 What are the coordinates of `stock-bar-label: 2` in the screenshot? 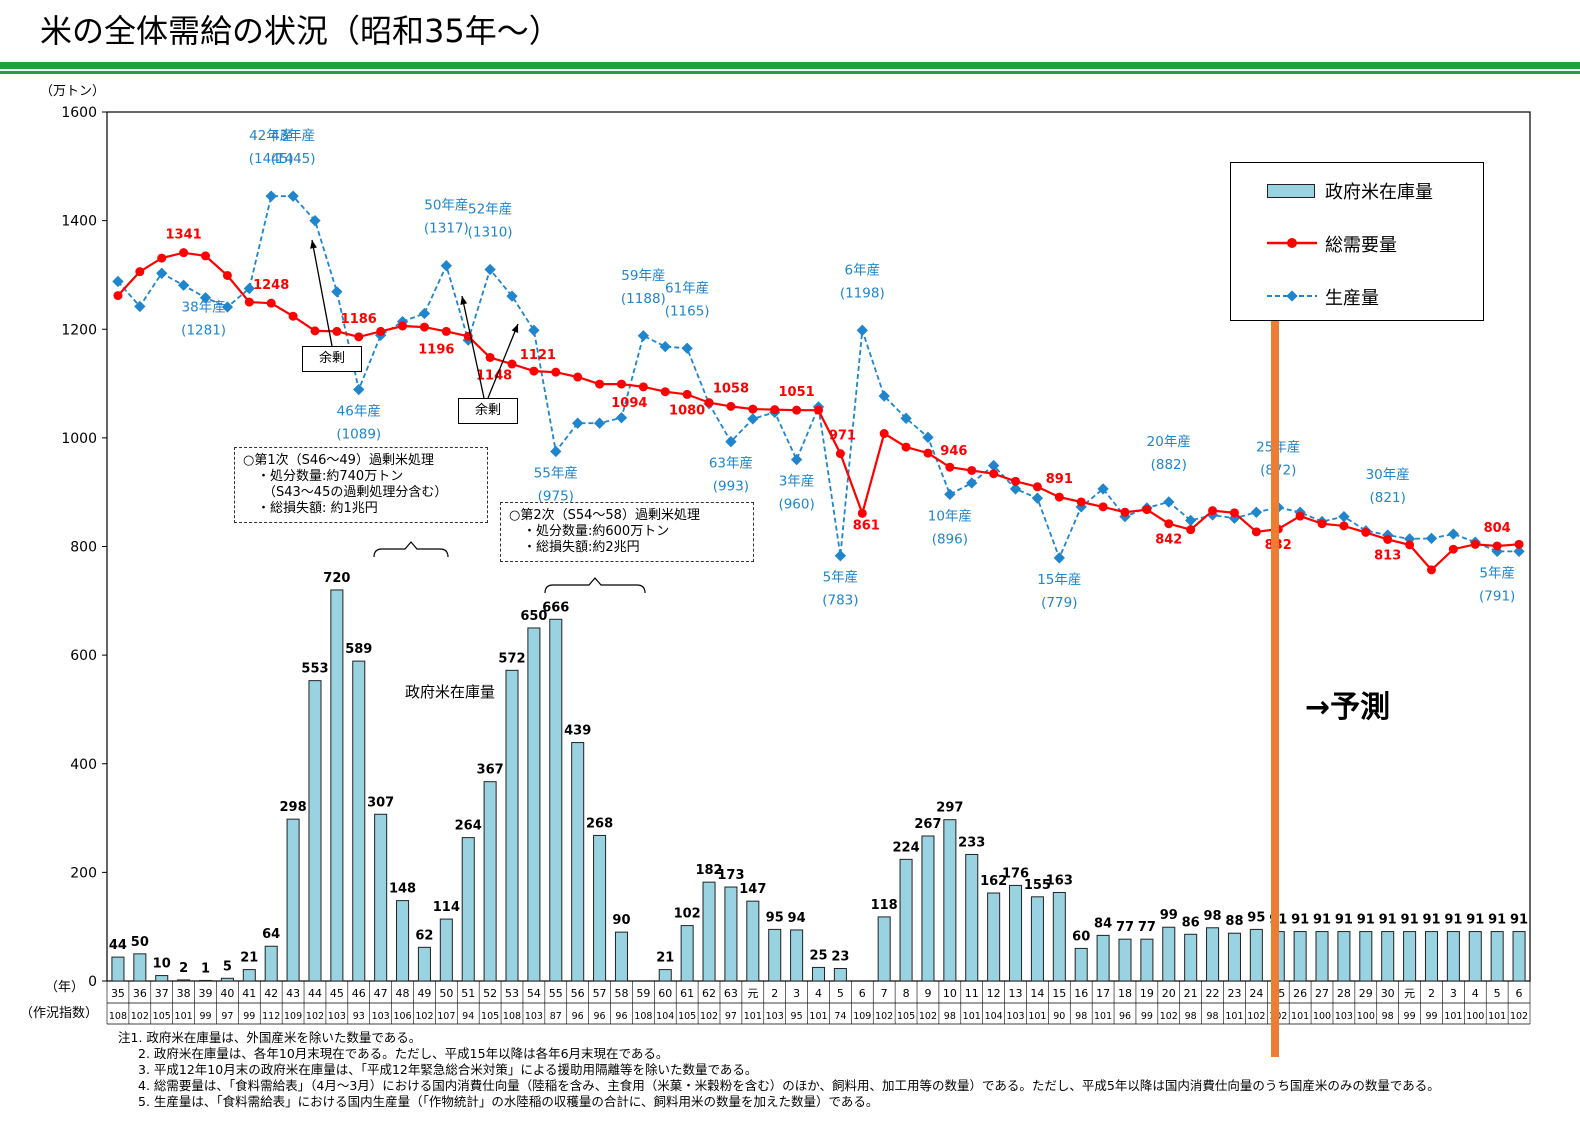 It's located at (183, 968).